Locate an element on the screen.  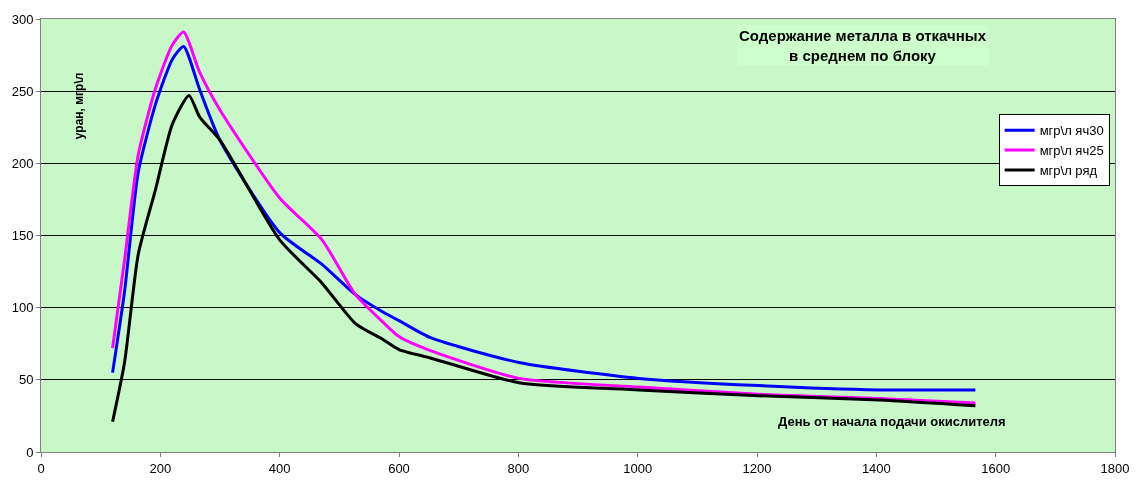
y-tick-label: 50 is located at coordinates (26, 380).